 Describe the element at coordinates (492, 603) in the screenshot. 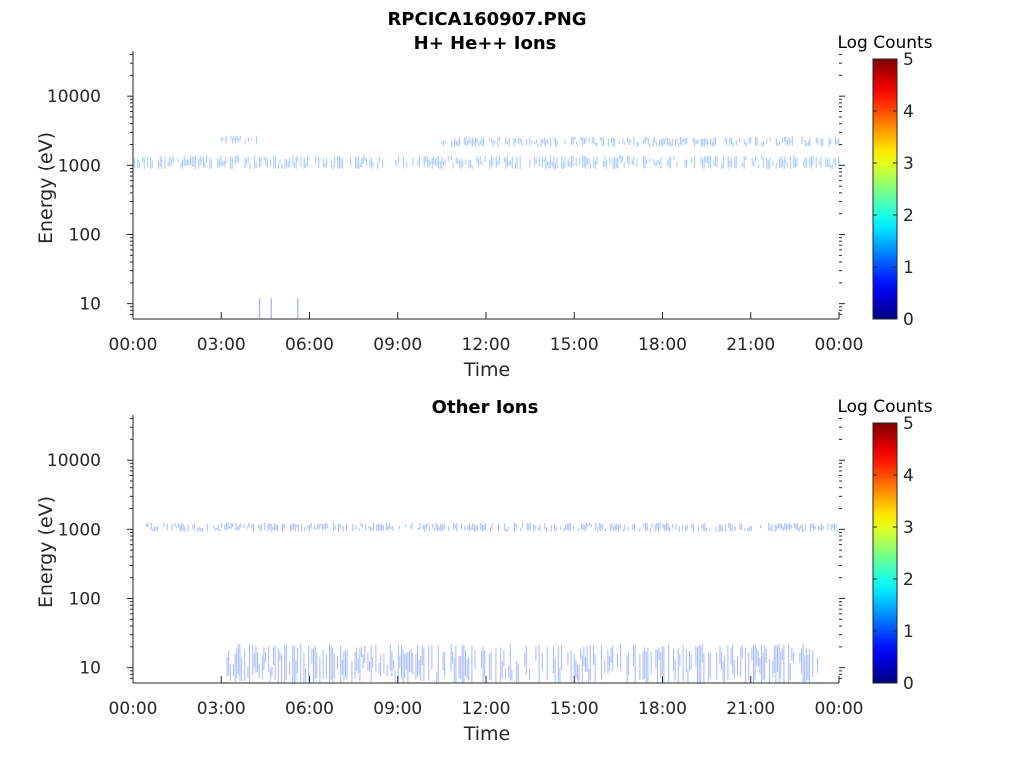

I see `spectrogram-marks` at that location.